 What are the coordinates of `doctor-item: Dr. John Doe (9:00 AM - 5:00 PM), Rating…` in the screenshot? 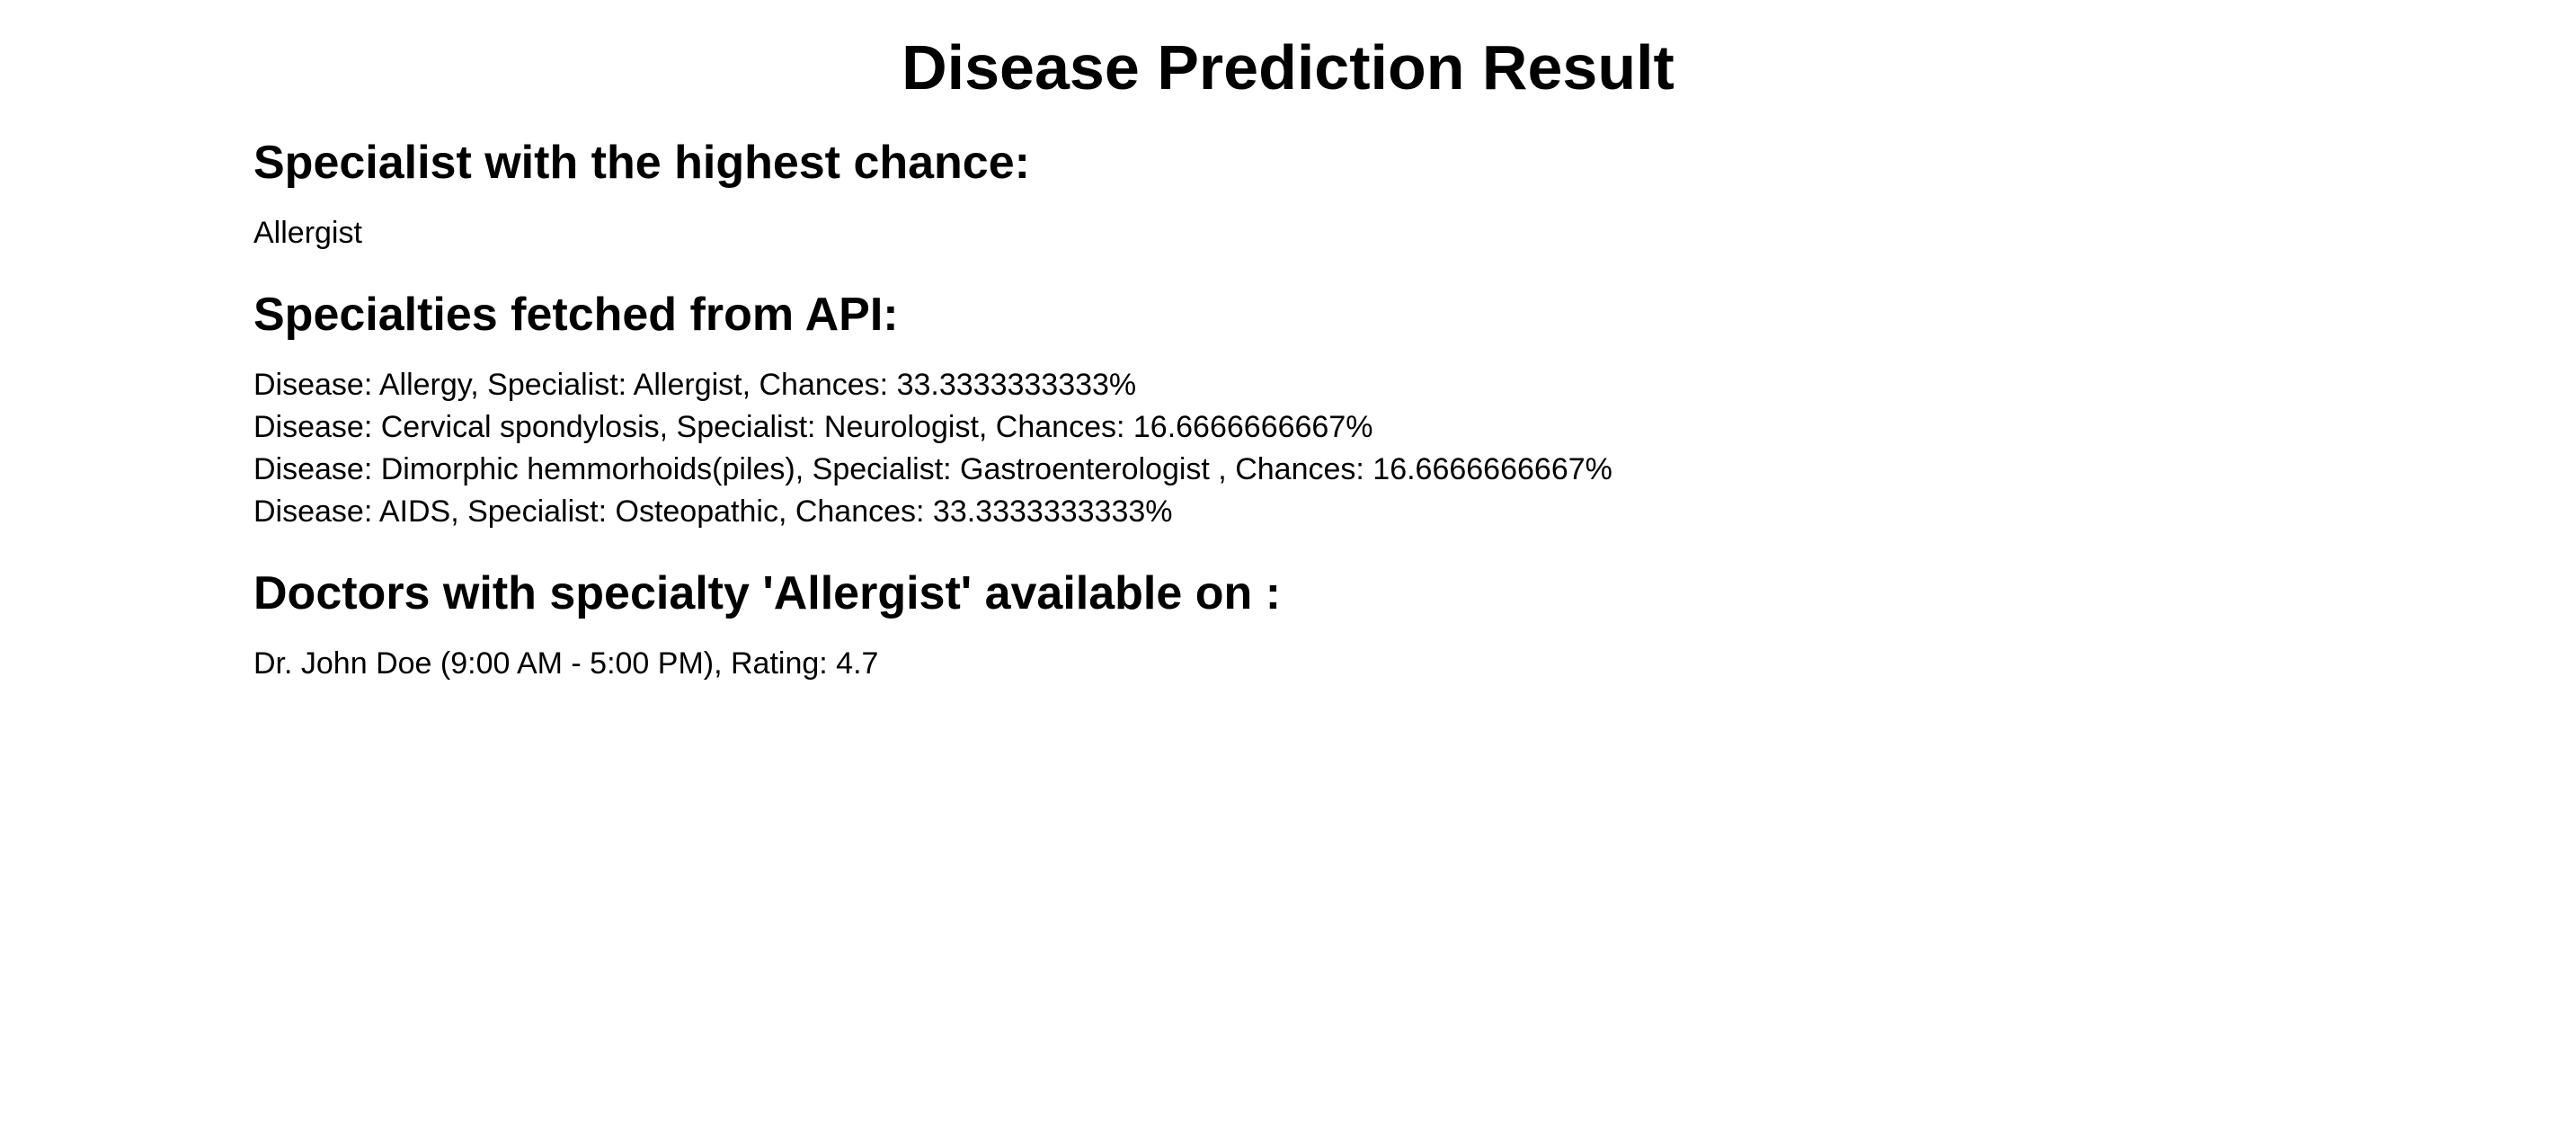 It's located at (566, 663).